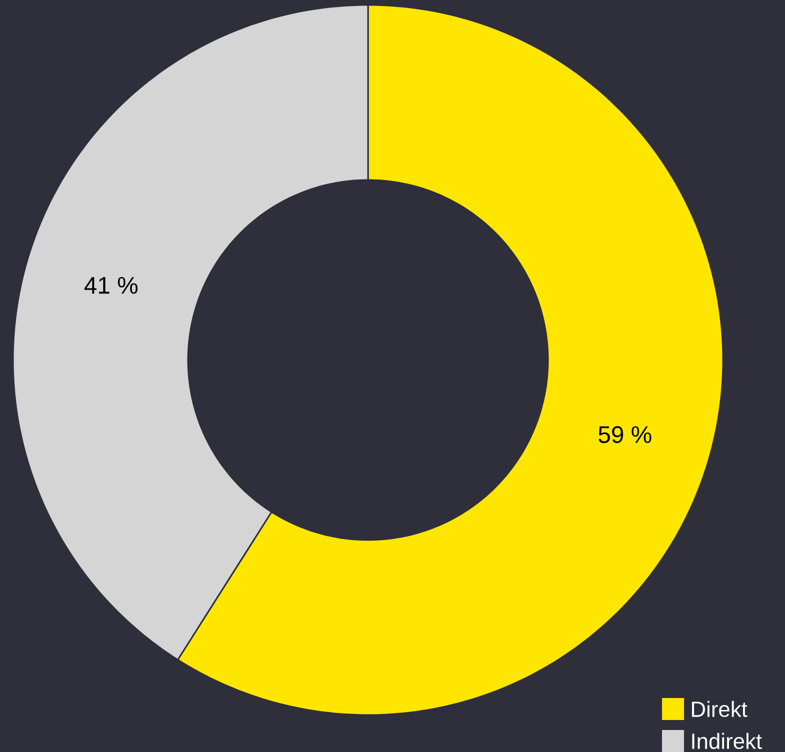  What do you see at coordinates (720, 709) in the screenshot?
I see `legend-label: Direkt` at bounding box center [720, 709].